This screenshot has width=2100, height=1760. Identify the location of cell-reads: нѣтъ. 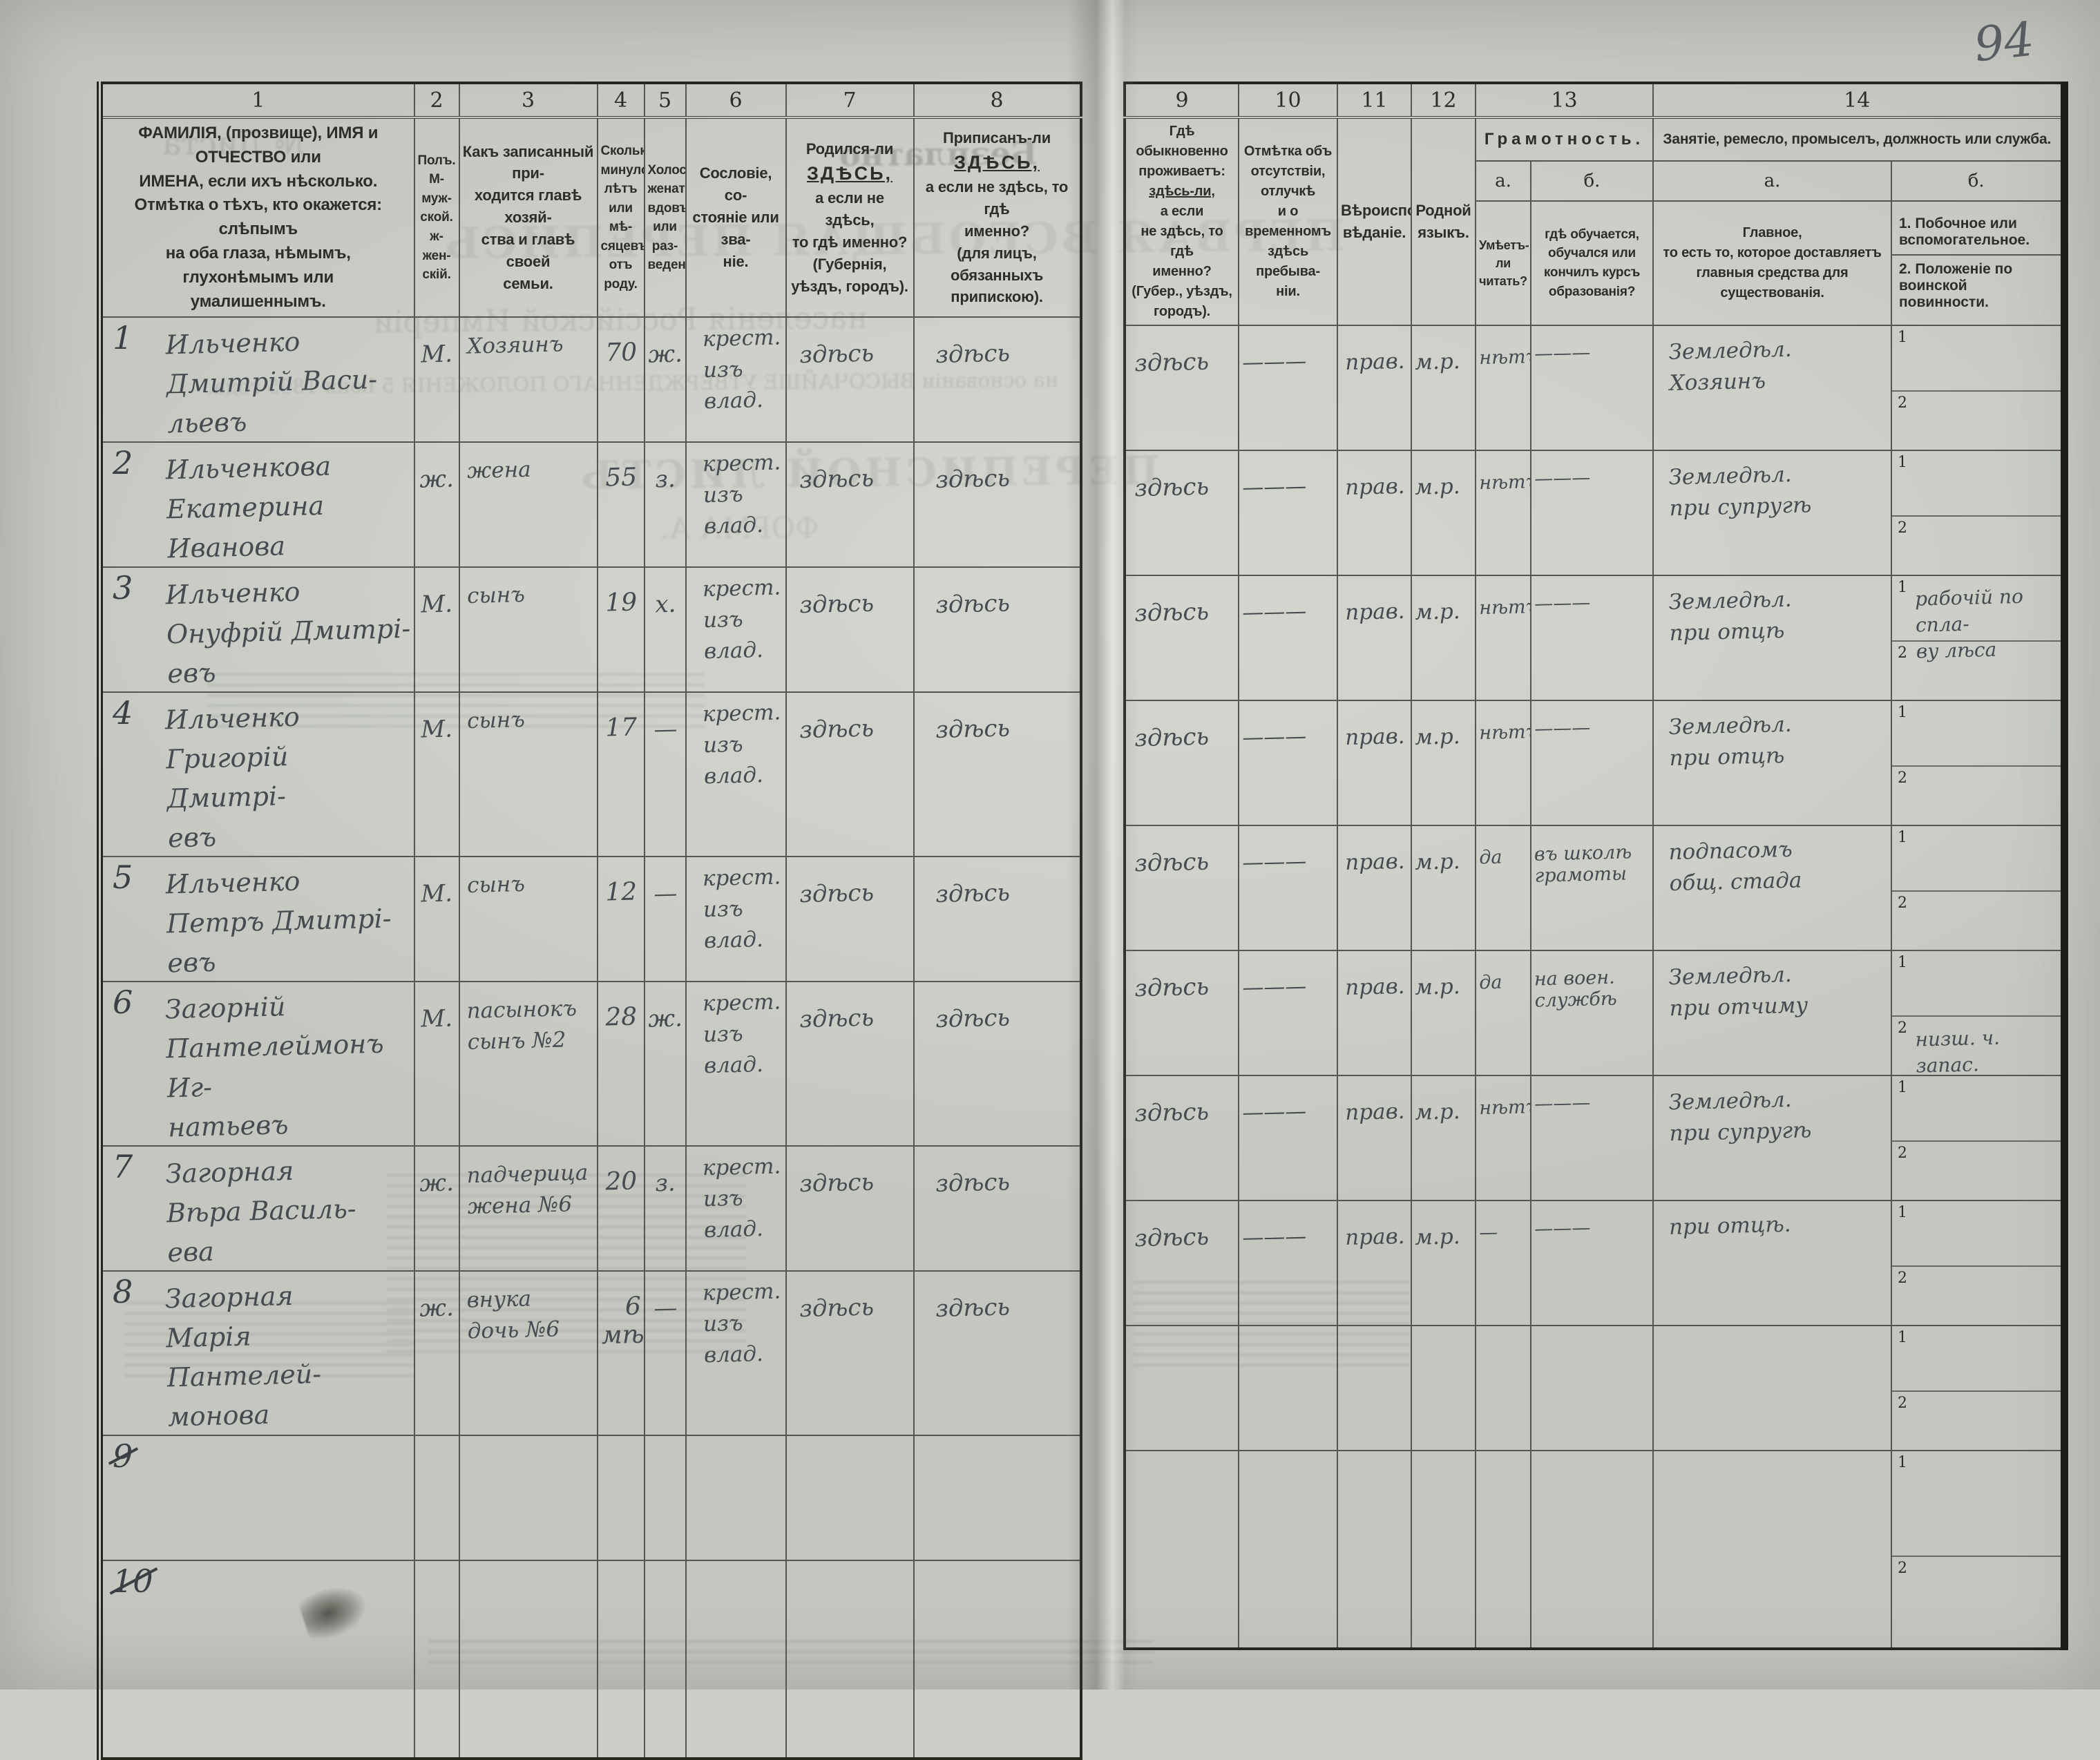
(1503, 1138).